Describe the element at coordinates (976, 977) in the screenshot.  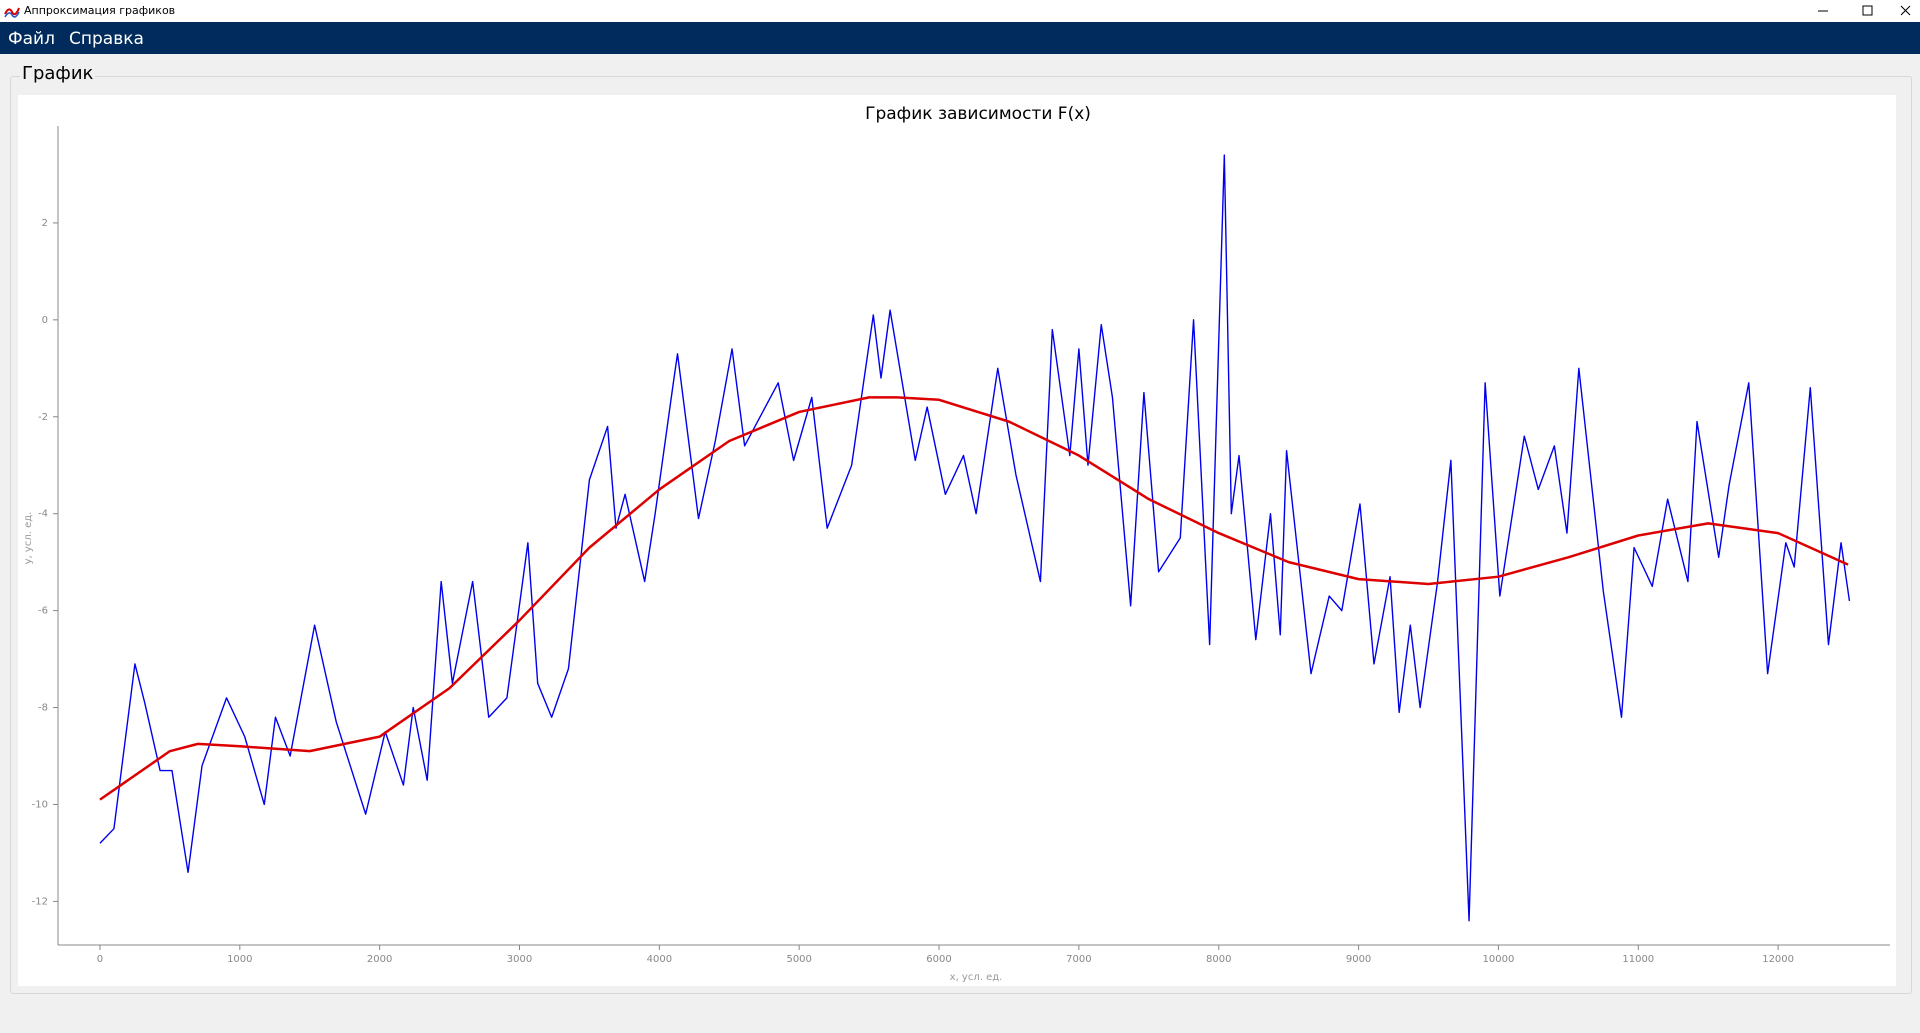
I see `x-axis-label: x, усл. ед.` at that location.